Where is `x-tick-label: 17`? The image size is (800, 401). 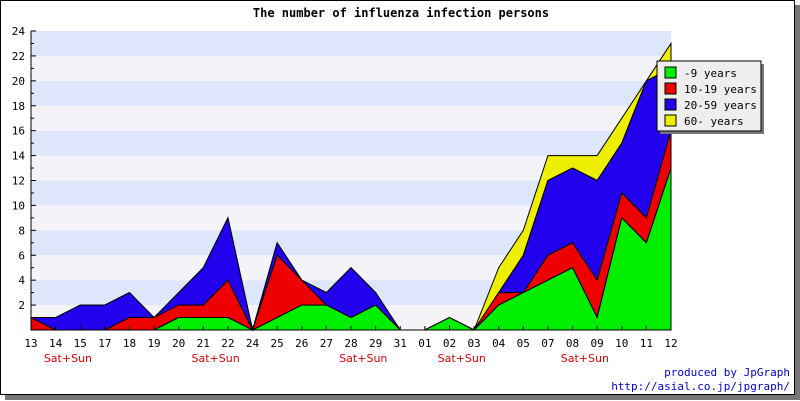 x-tick-label: 17 is located at coordinates (104, 343).